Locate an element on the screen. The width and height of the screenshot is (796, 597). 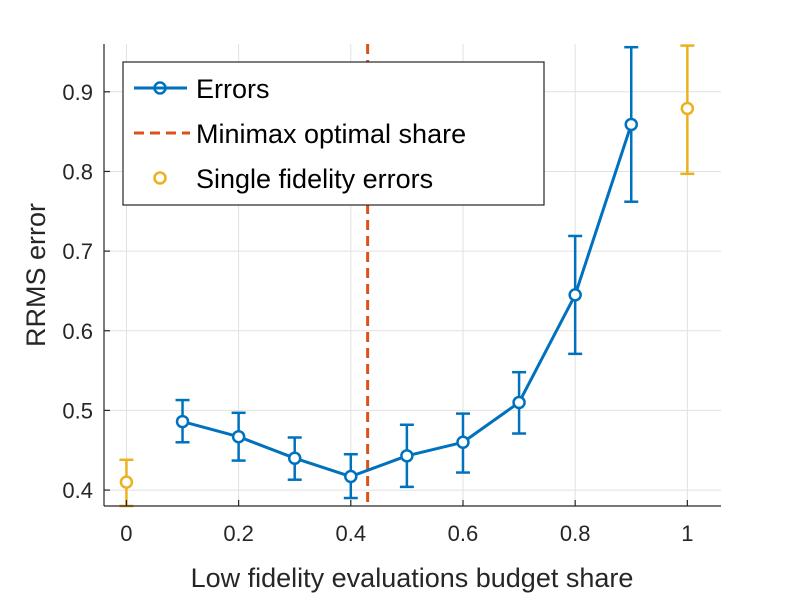
legend-single-fidelity-marker is located at coordinates (160, 178).